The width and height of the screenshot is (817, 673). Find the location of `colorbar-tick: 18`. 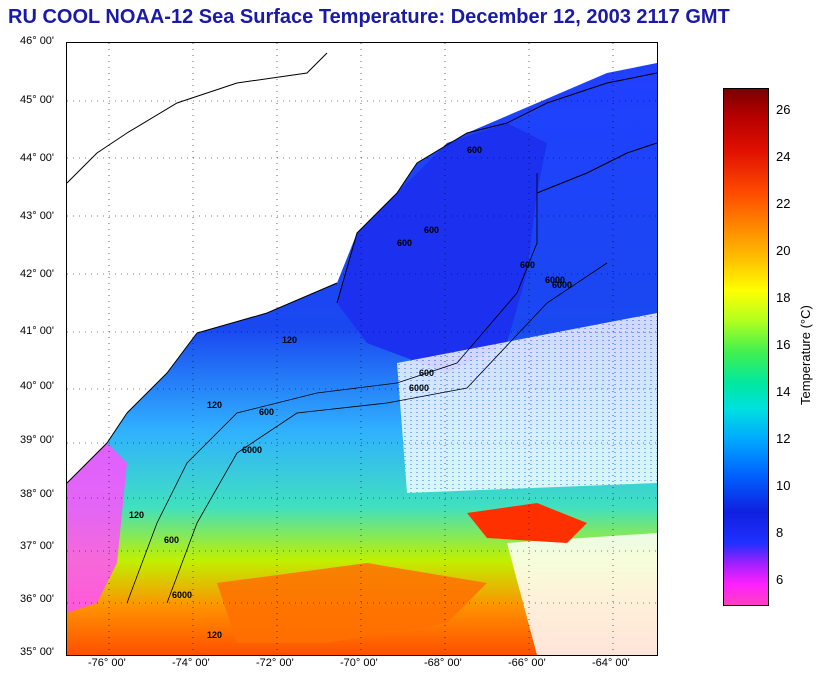

colorbar-tick: 18 is located at coordinates (783, 297).